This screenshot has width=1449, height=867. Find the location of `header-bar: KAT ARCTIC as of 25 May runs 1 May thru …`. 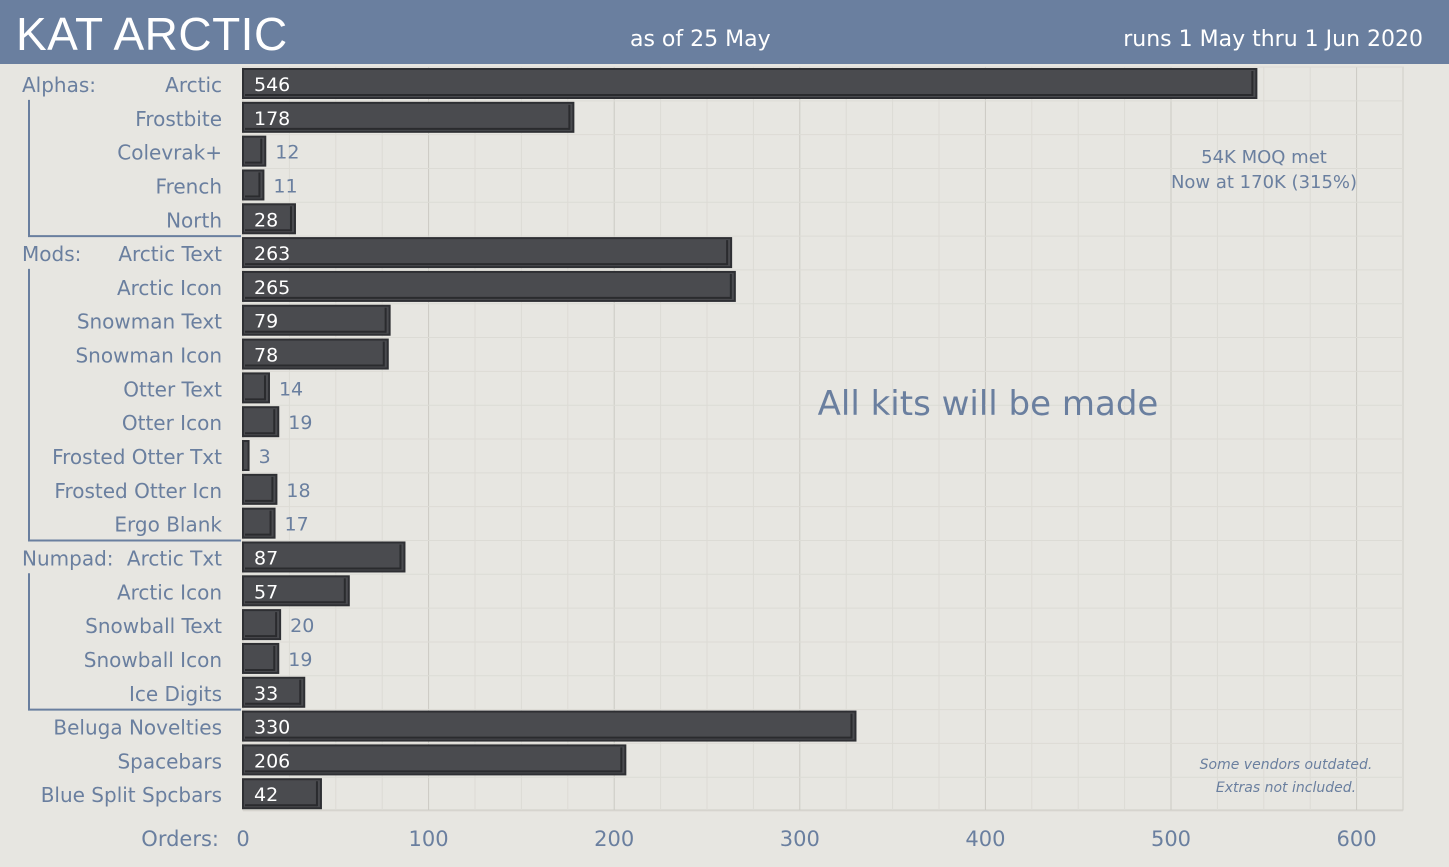

header-bar: KAT ARCTIC as of 25 May runs 1 May thru … is located at coordinates (724, 32).